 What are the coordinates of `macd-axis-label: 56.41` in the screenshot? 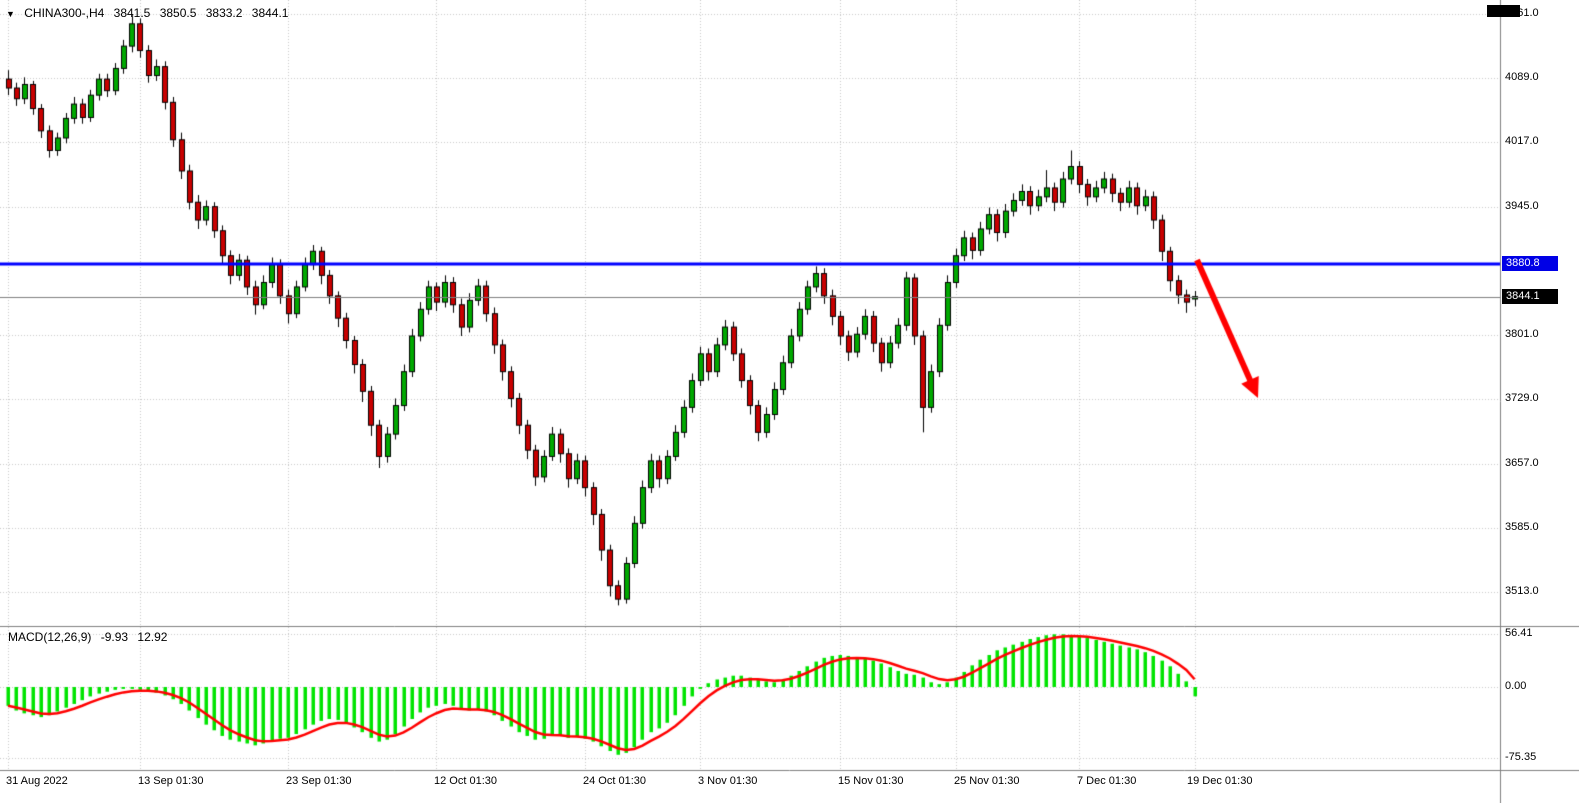 It's located at (1519, 633).